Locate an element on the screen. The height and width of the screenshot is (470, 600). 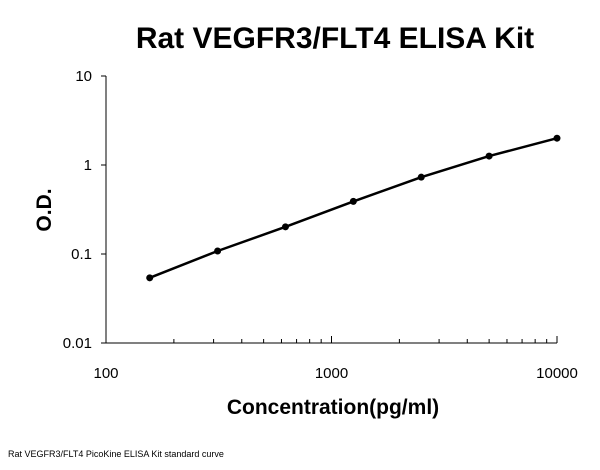
x-axis-label: Concentration(pg/ml) is located at coordinates (333, 407).